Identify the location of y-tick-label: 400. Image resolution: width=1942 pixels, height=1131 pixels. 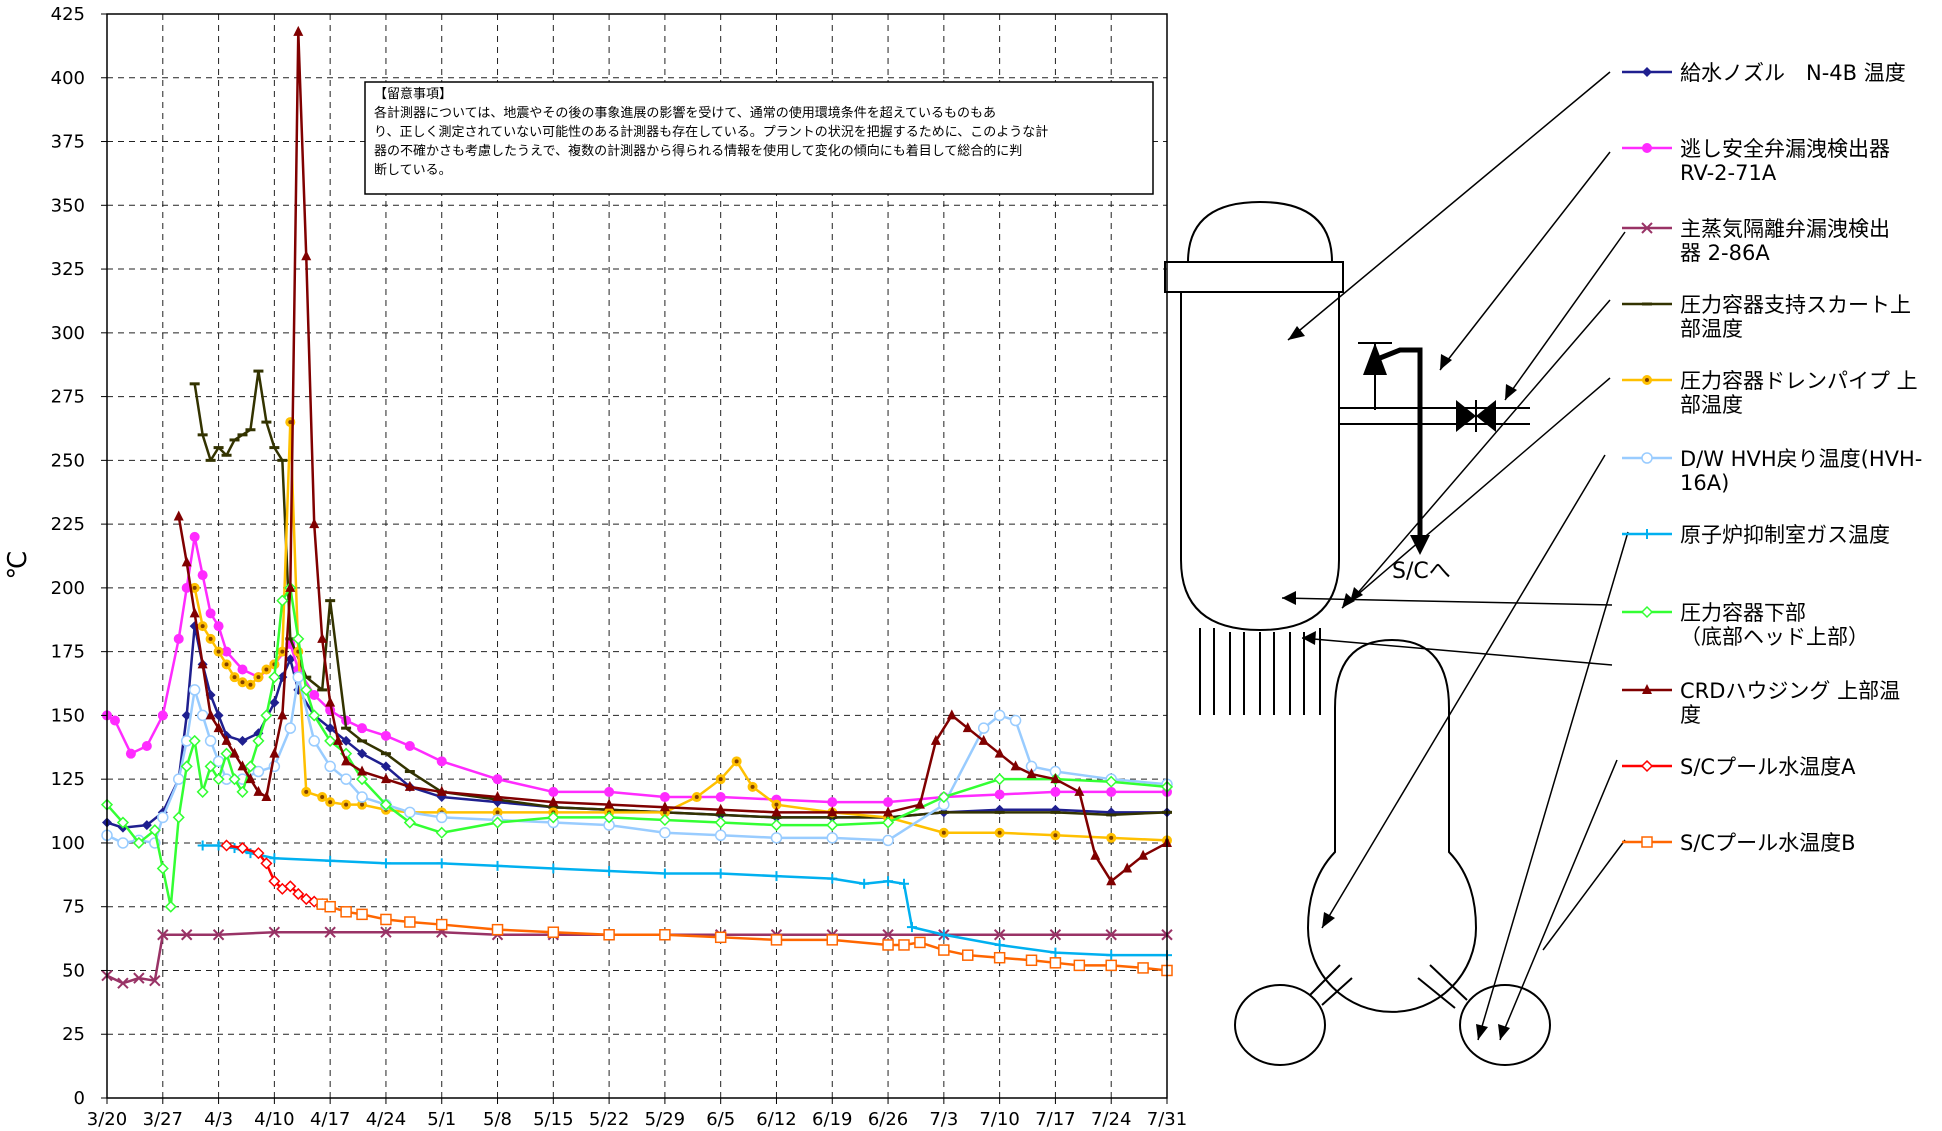
(68, 78).